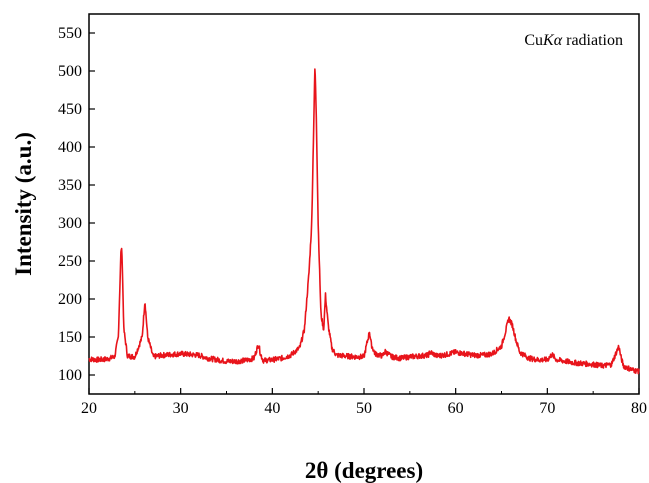 Image resolution: width=649 pixels, height=483 pixels. What do you see at coordinates (23, 204) in the screenshot?
I see `y-axis-title: Intensity (a.u.)` at bounding box center [23, 204].